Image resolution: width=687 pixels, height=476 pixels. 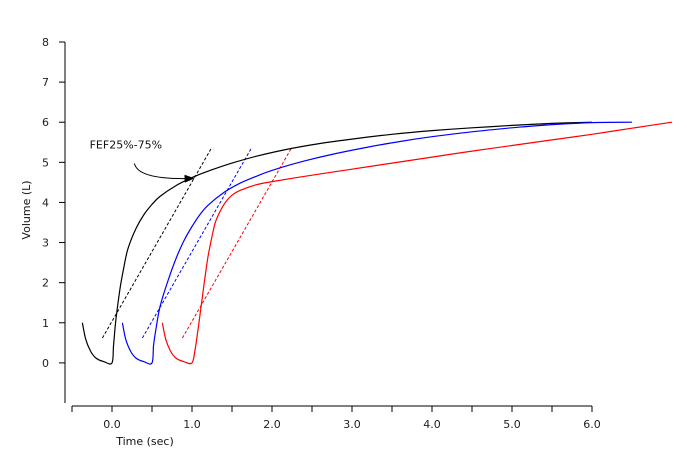 I want to click on y-tick-label: 8, so click(x=45, y=42).